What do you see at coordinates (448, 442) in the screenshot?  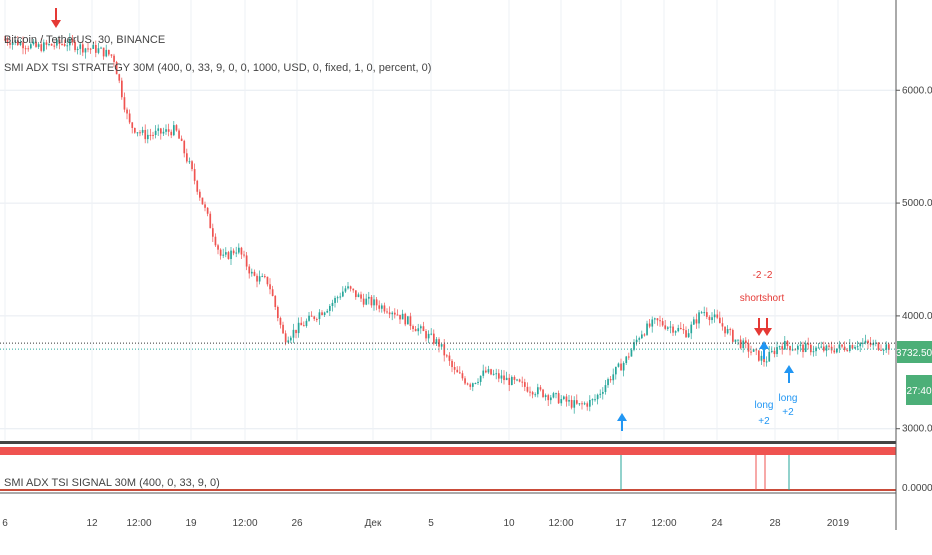 I see `pane-divider` at bounding box center [448, 442].